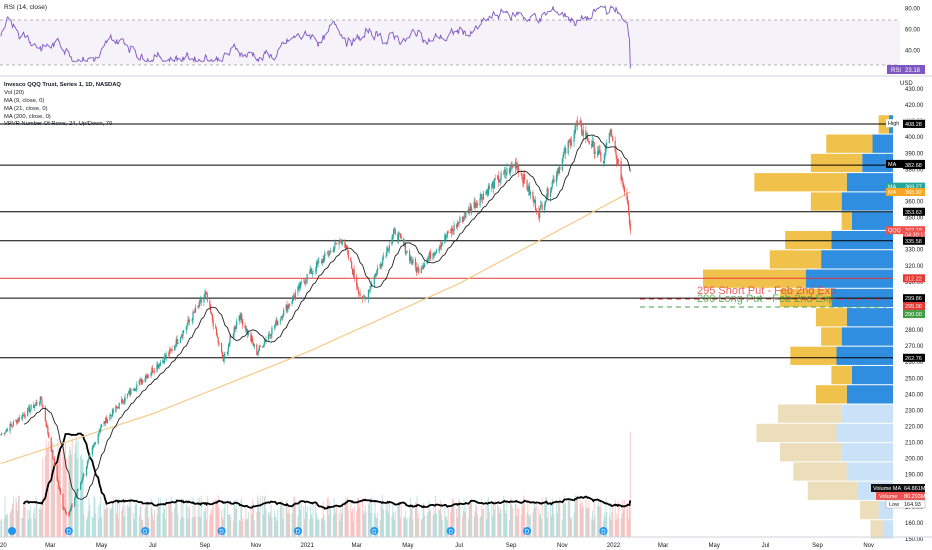  I want to click on dividend-marker-label: D, so click(374, 533).